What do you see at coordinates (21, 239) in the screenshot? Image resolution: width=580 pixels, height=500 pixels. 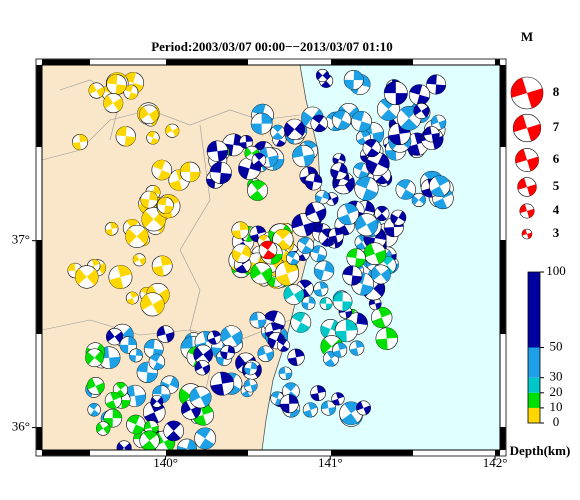 I see `y-tick-label: 37°` at bounding box center [21, 239].